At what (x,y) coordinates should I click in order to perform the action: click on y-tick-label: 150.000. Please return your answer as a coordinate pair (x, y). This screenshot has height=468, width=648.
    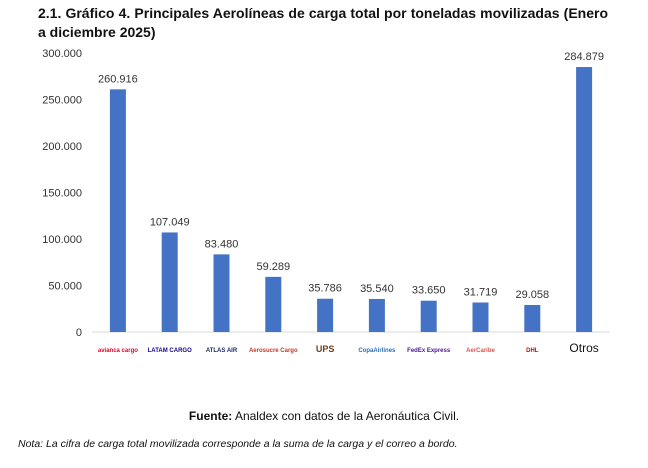
    Looking at the image, I should click on (62, 194).